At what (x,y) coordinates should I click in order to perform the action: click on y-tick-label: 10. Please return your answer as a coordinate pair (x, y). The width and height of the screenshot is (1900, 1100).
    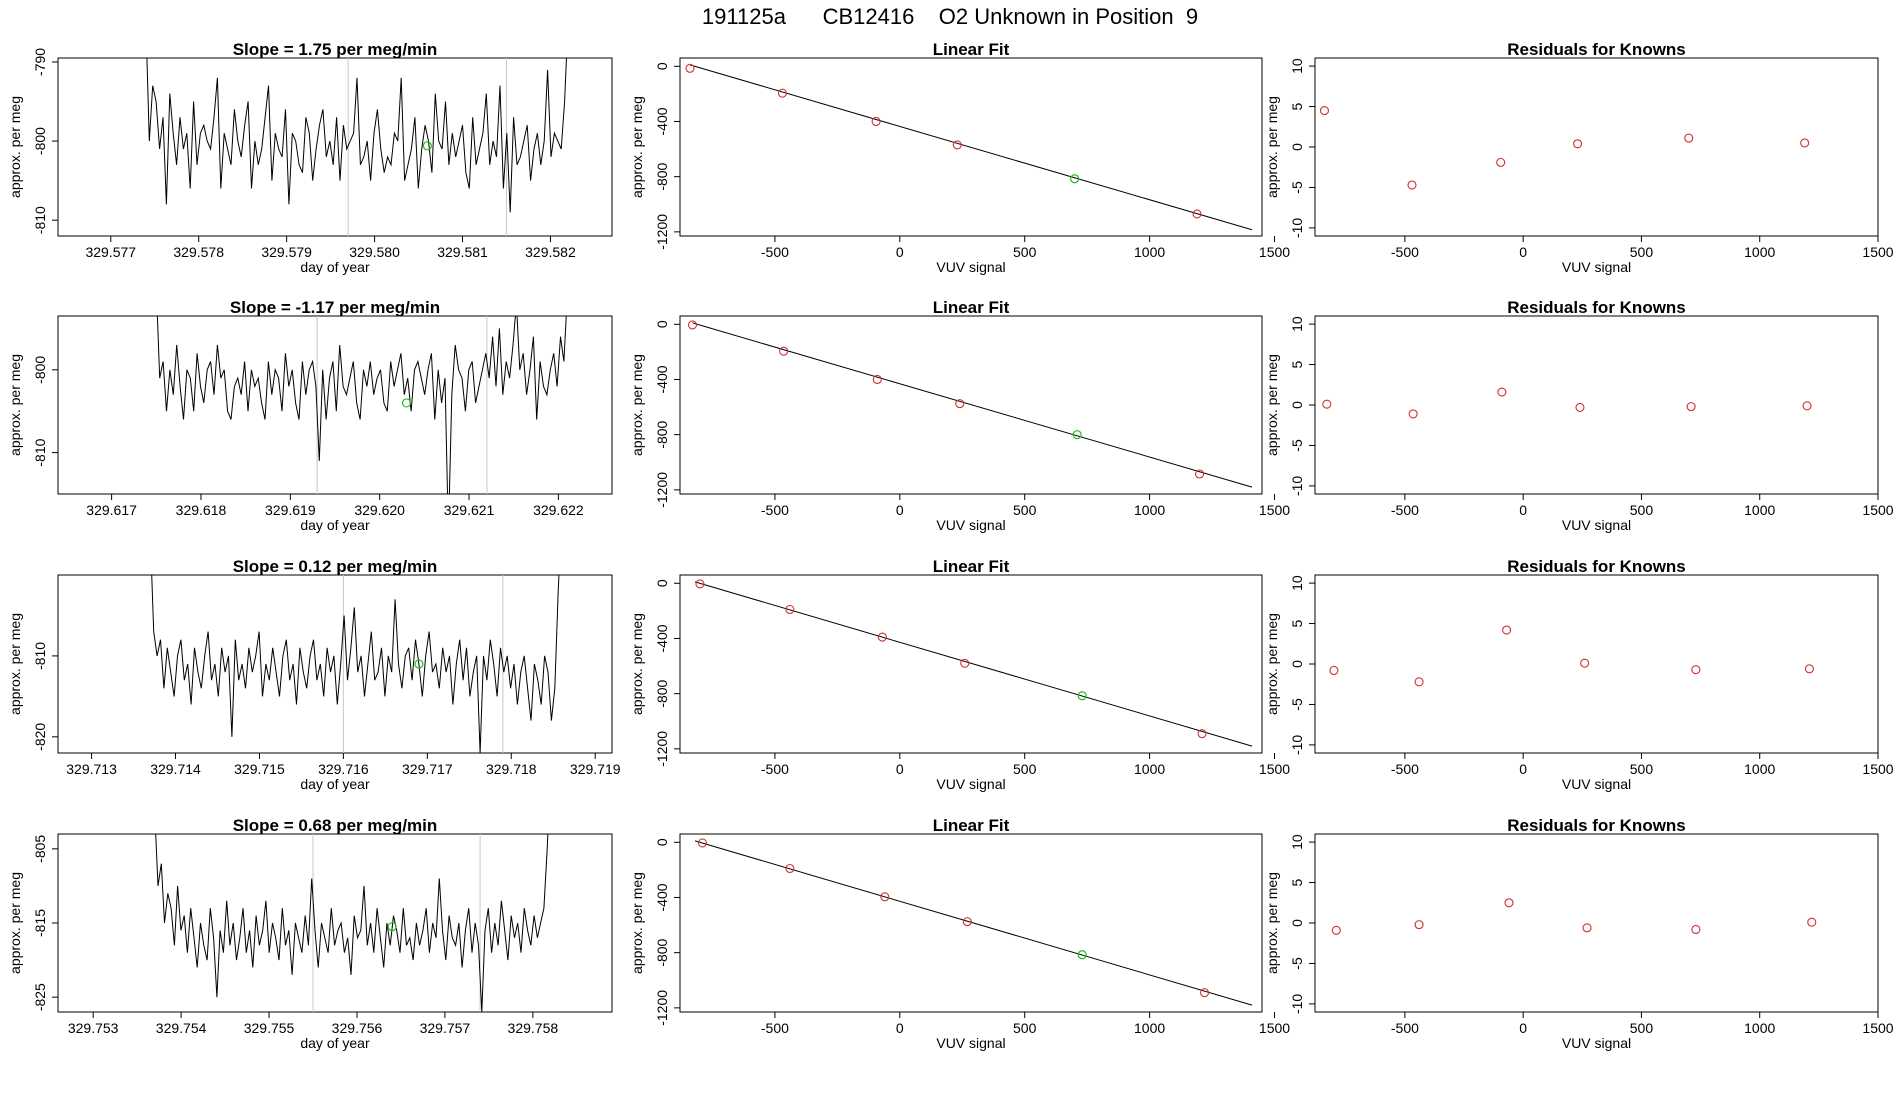
    Looking at the image, I should click on (1297, 324).